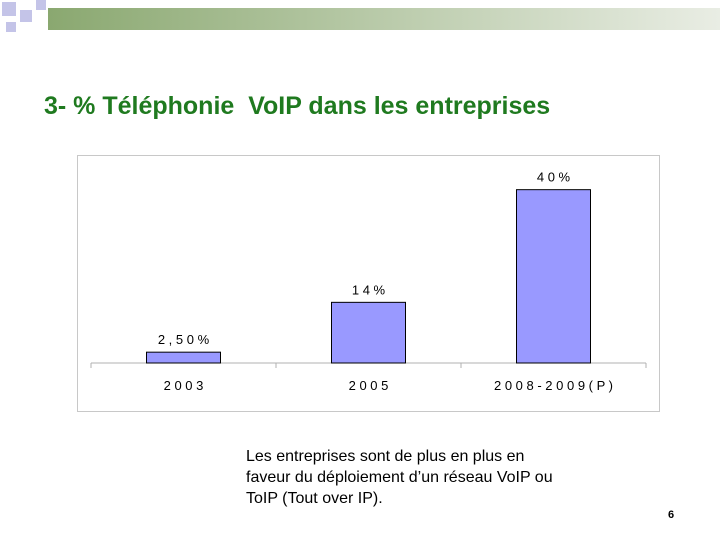  I want to click on header-decoration, so click(361, 16).